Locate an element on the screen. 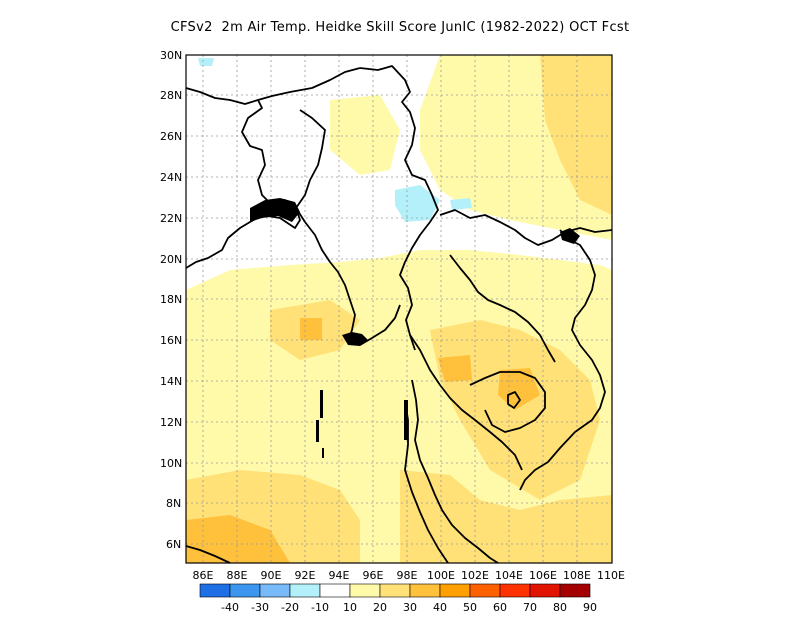 This screenshot has width=800, height=618. lat-label-28n: 28N is located at coordinates (171, 95).